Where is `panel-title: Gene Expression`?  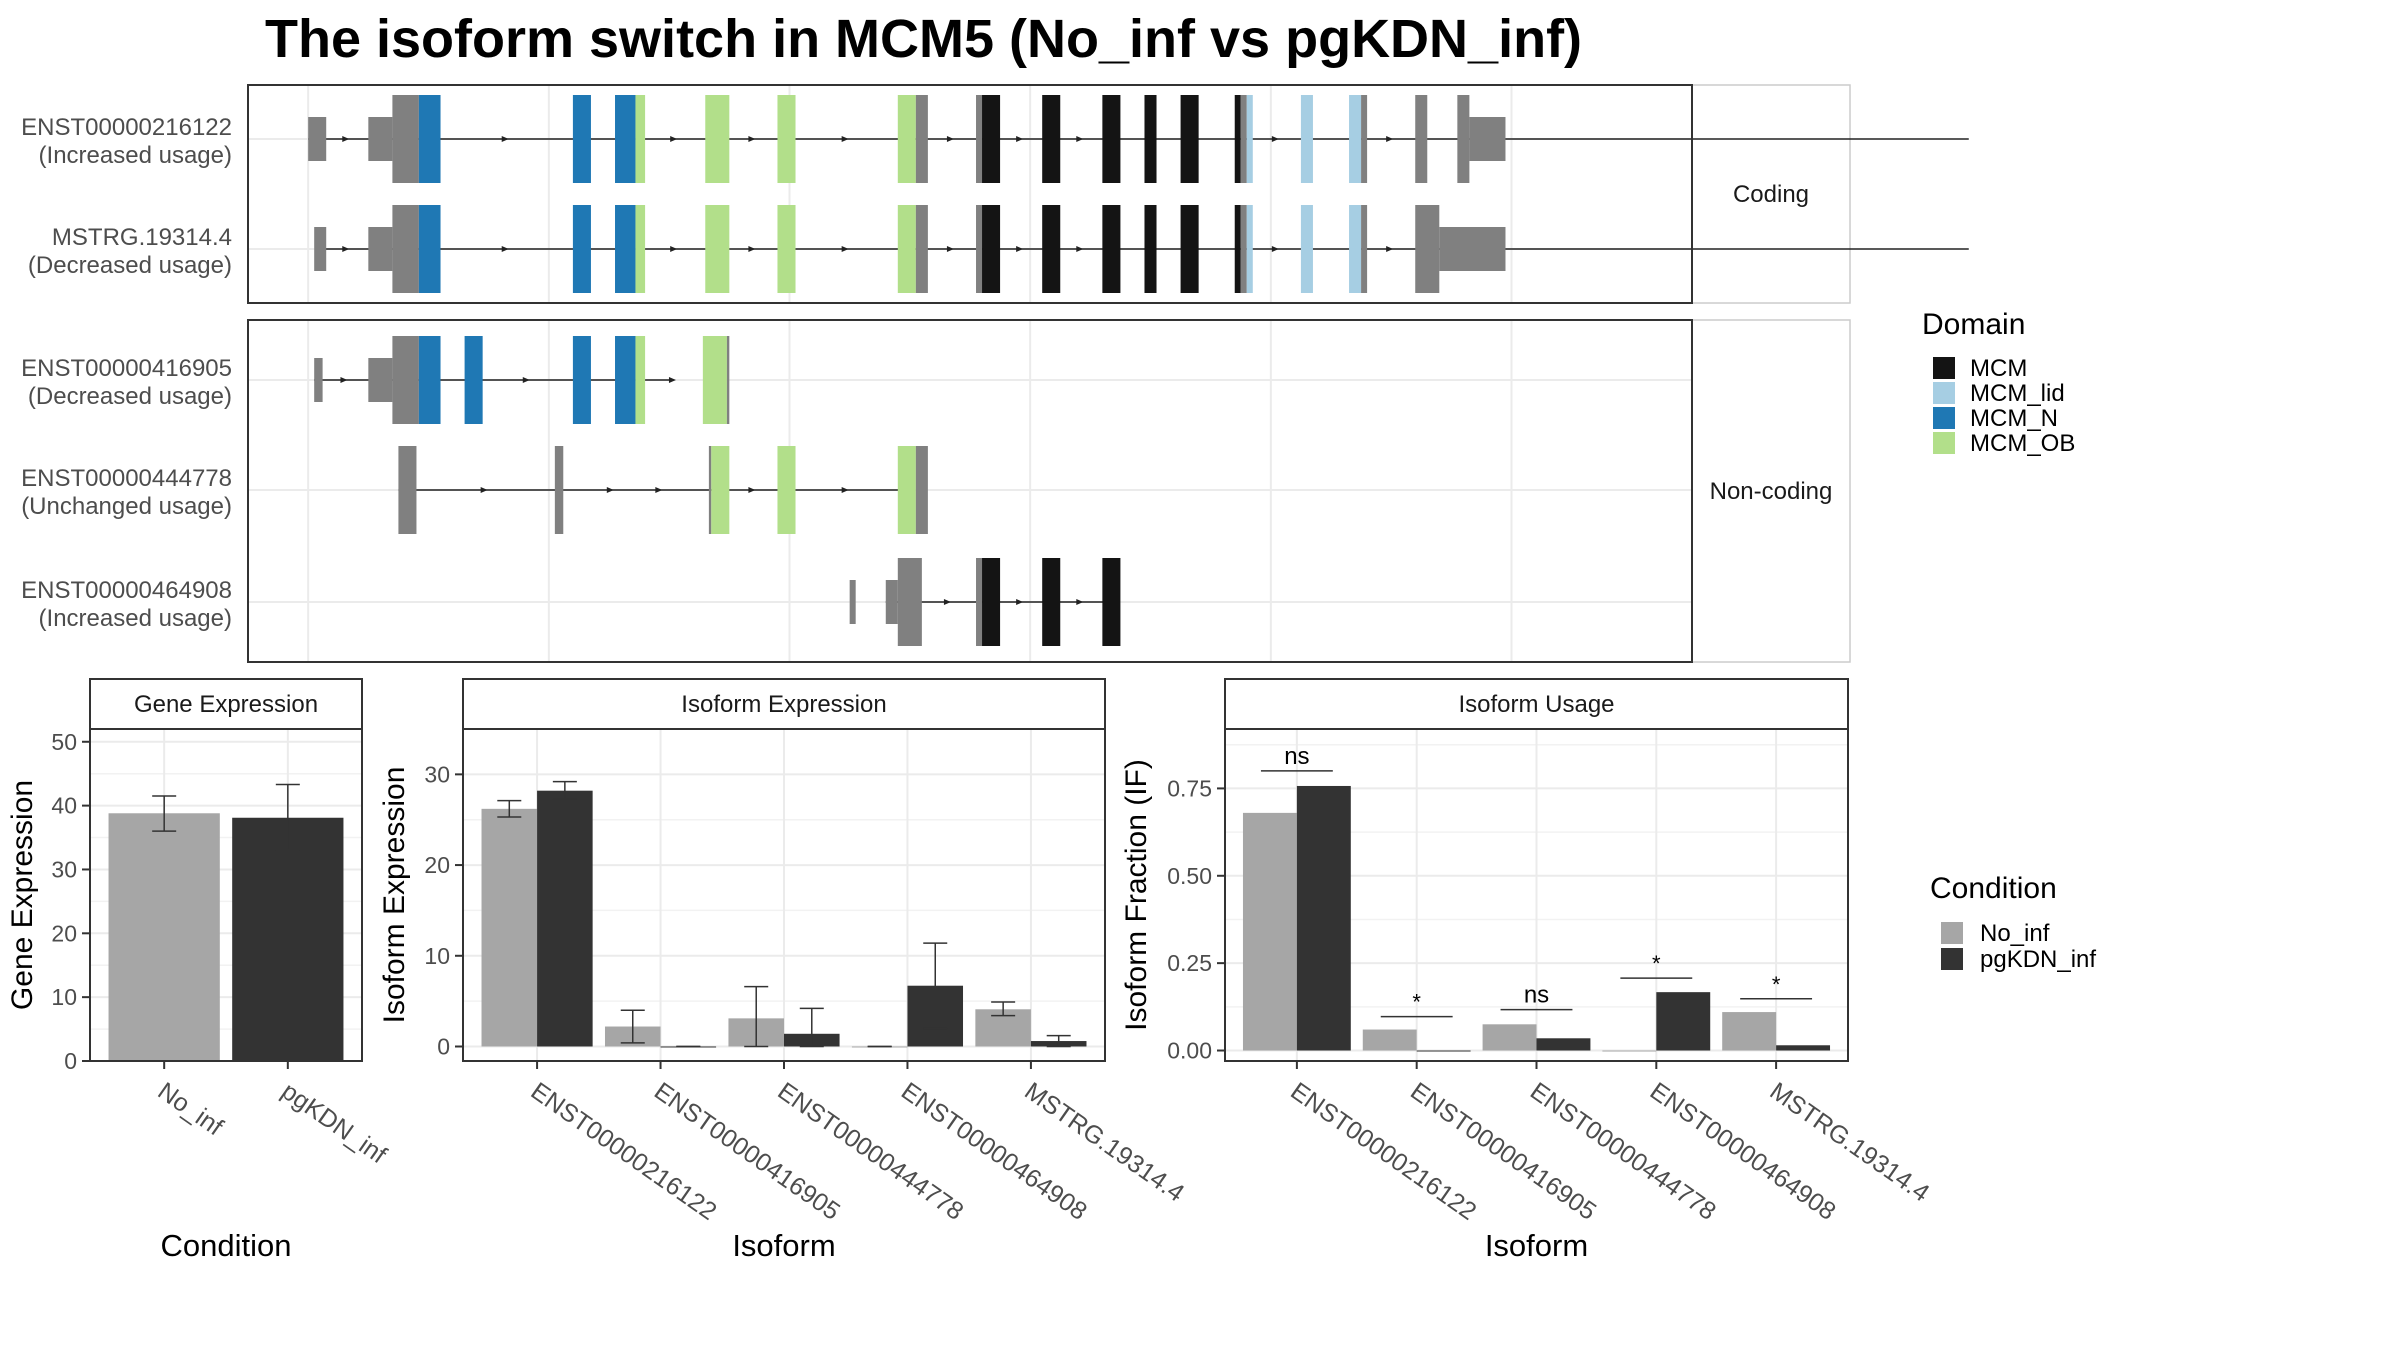
panel-title: Gene Expression is located at coordinates (226, 704).